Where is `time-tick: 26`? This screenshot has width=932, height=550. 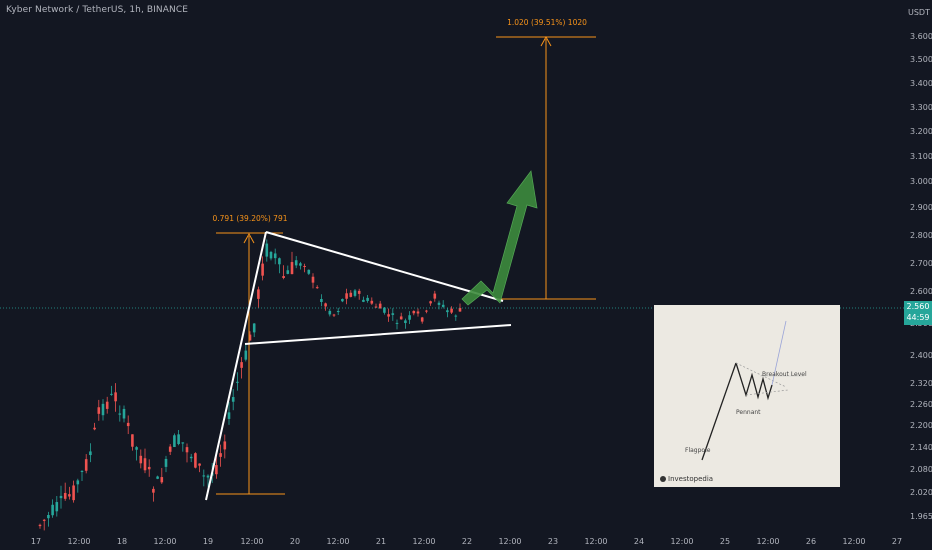
time-tick: 26 is located at coordinates (811, 541).